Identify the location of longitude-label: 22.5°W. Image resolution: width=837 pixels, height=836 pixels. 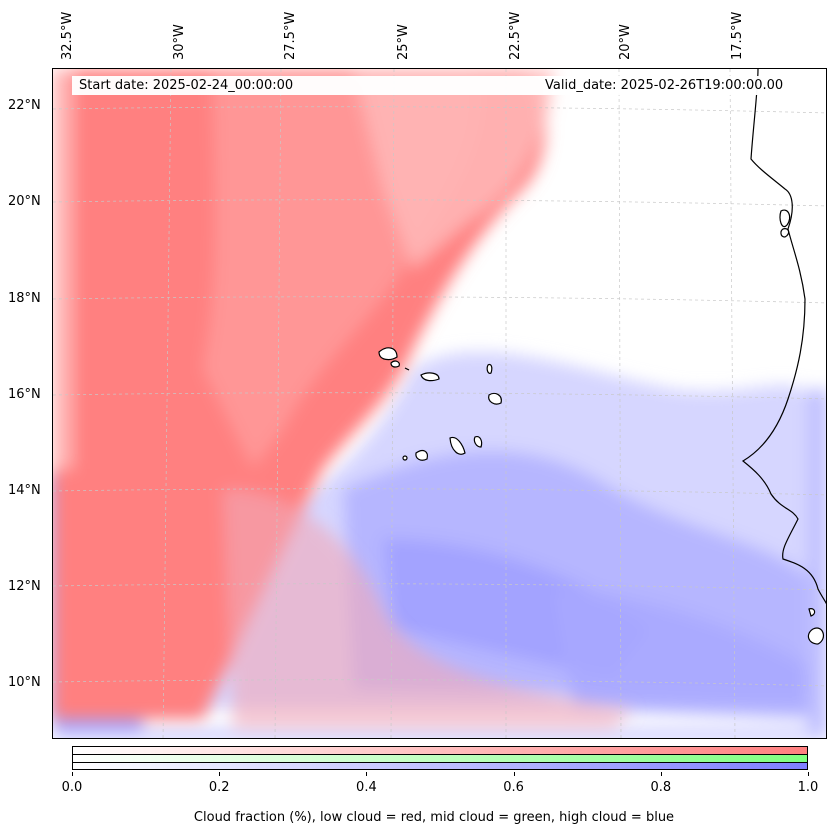
(515, 35).